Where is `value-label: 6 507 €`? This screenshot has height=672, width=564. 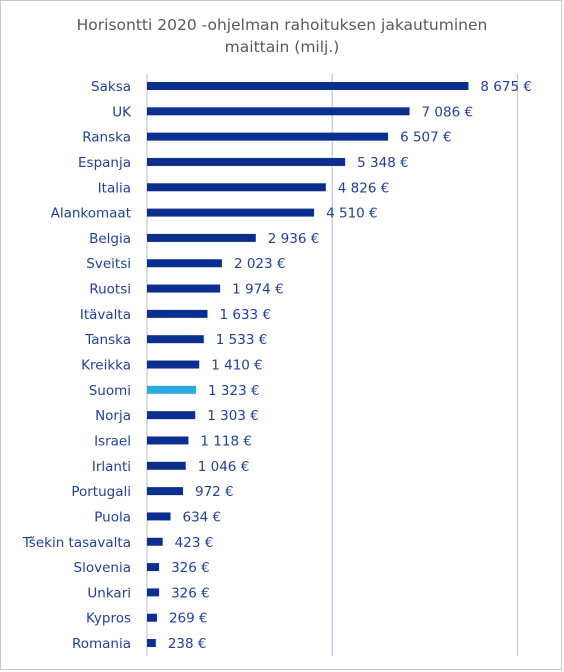 value-label: 6 507 € is located at coordinates (426, 138).